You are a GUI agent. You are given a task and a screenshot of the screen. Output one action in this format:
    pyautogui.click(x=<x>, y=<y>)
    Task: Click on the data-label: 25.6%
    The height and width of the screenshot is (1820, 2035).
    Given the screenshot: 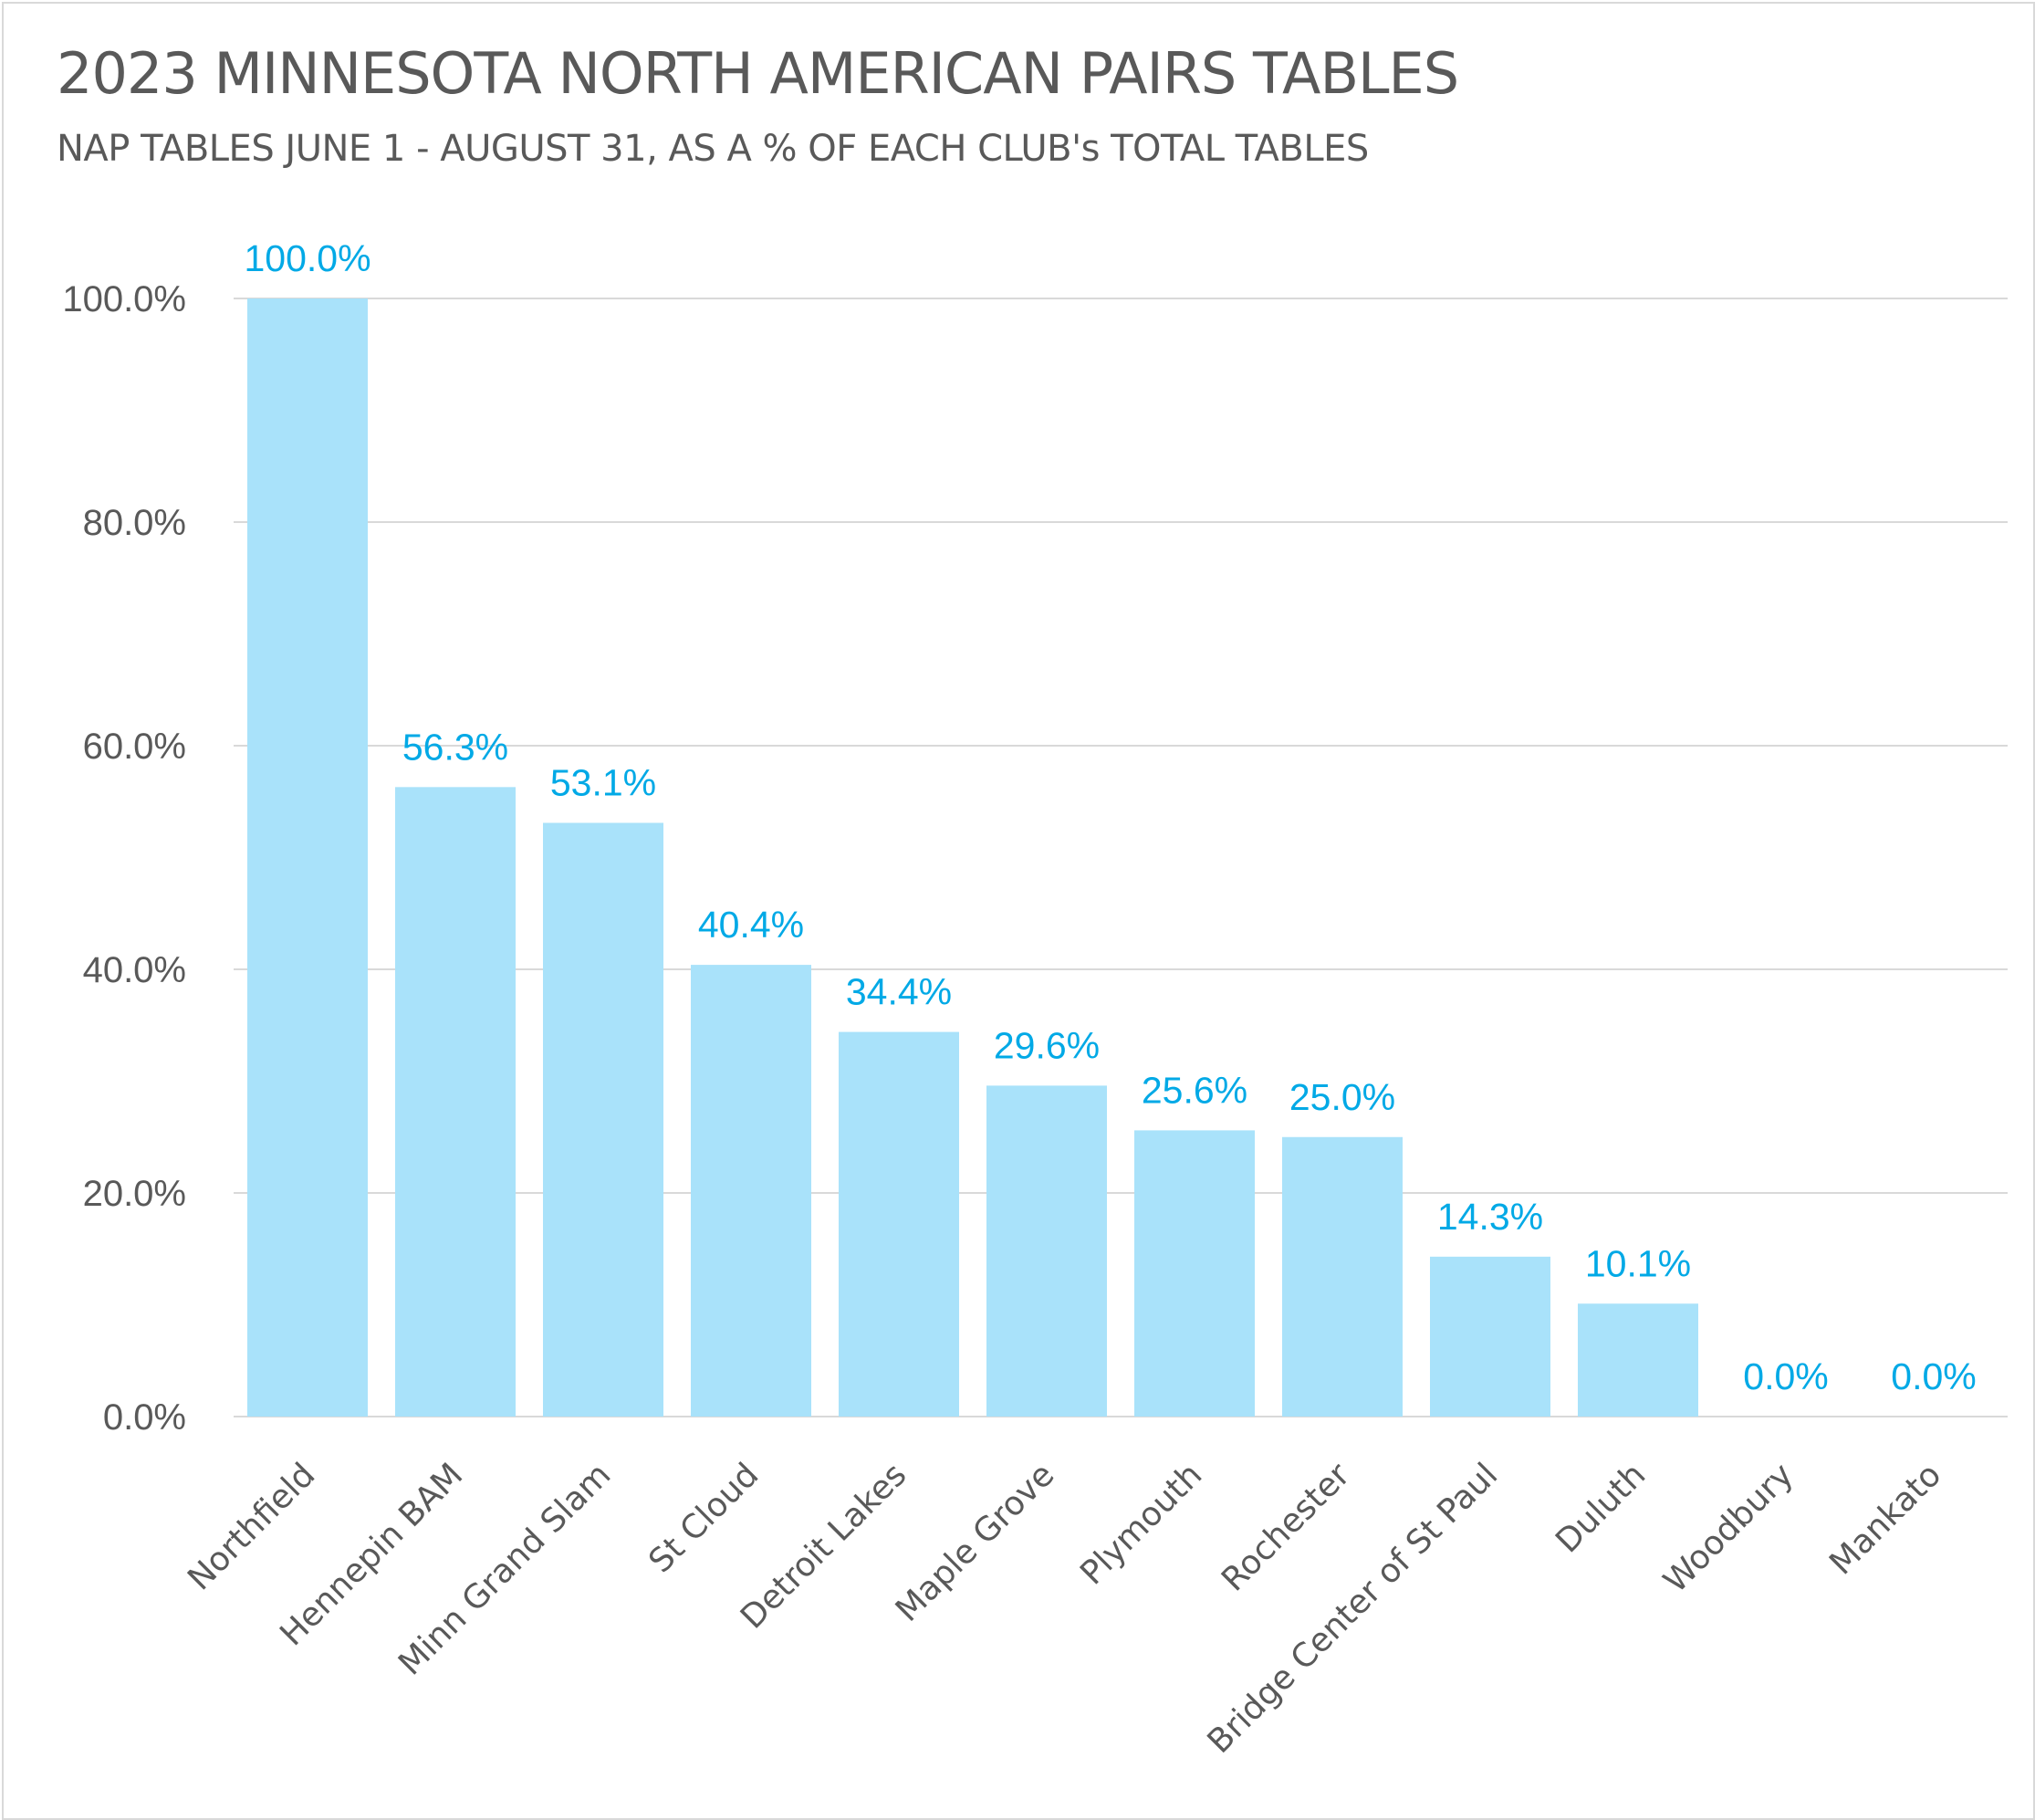 What is the action you would take?
    pyautogui.click(x=1194, y=1090)
    